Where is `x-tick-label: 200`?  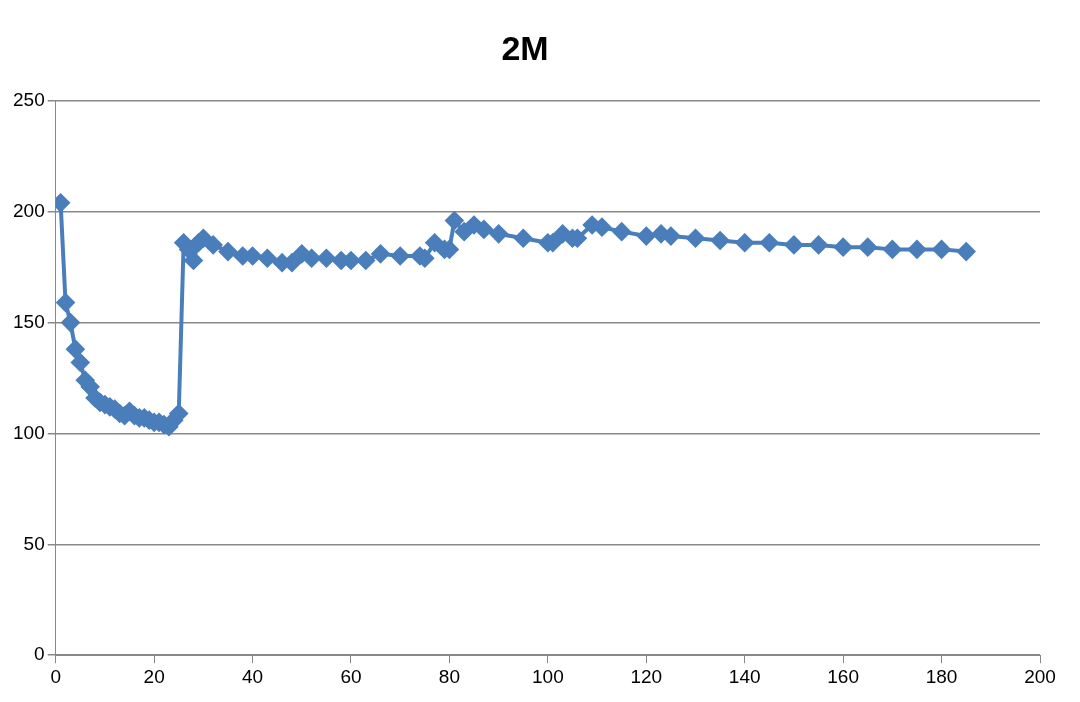
x-tick-label: 200 is located at coordinates (1040, 676).